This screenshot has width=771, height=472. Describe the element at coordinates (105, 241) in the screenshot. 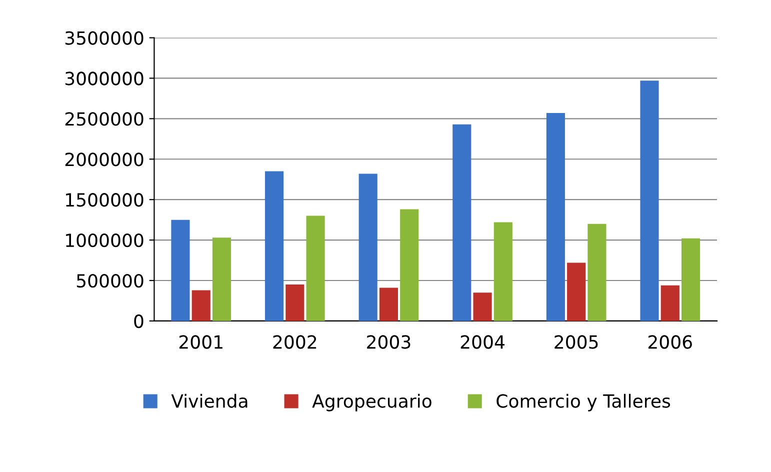

I see `y-tick-label: 1000000` at that location.